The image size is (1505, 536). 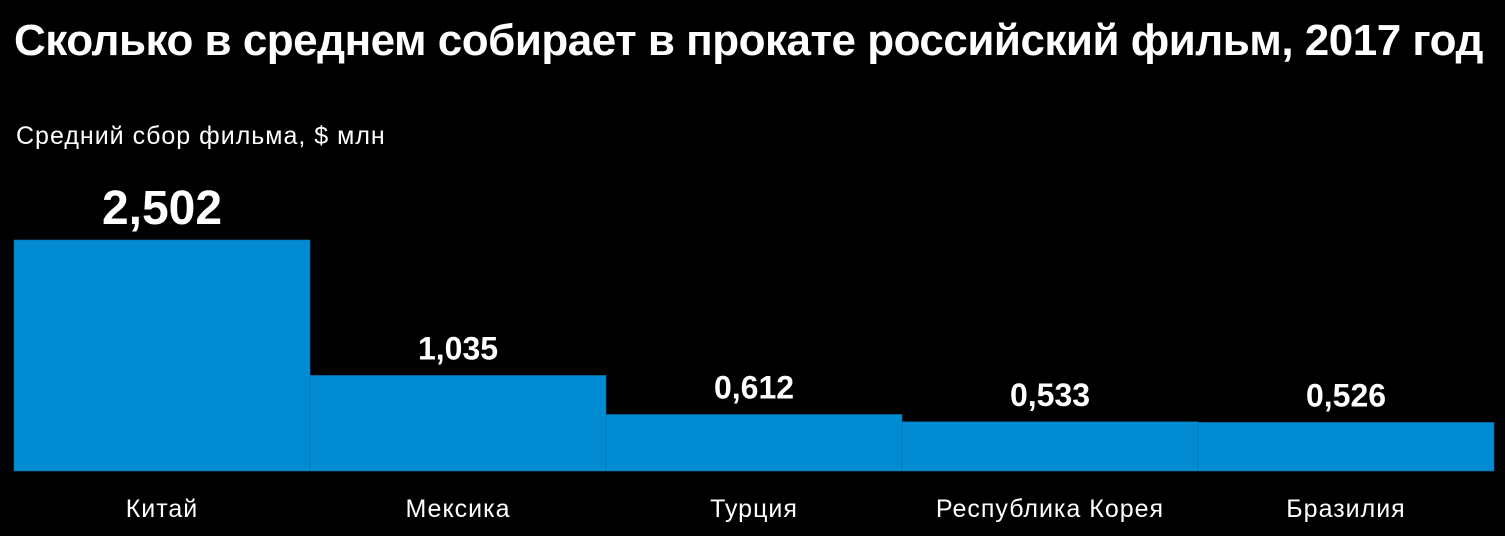 What do you see at coordinates (754, 509) in the screenshot?
I see `category-label: Турция` at bounding box center [754, 509].